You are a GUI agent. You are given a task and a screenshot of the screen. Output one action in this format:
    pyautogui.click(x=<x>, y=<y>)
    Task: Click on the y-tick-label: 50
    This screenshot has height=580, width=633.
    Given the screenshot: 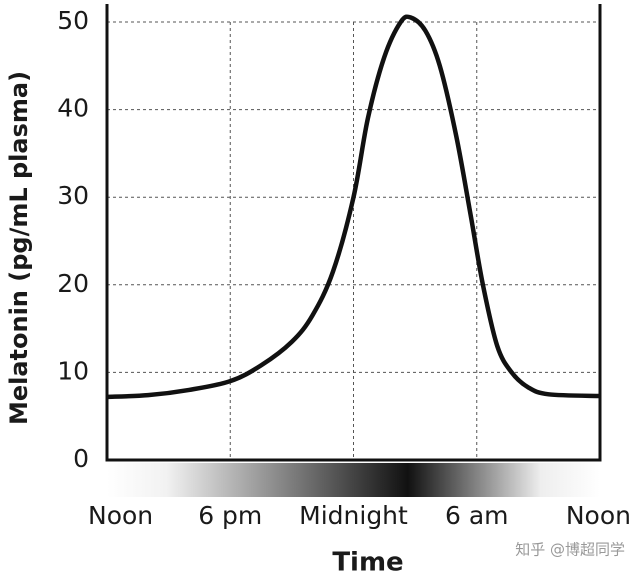 What is the action you would take?
    pyautogui.click(x=73, y=20)
    